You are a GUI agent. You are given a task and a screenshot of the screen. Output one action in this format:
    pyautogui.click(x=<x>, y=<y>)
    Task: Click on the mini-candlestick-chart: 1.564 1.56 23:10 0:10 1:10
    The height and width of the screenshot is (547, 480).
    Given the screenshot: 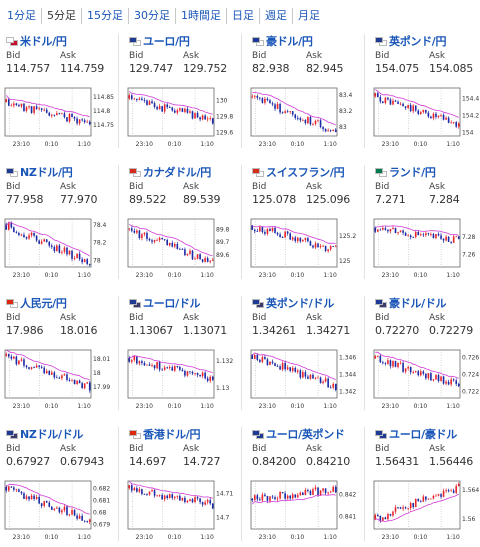 What is the action you would take?
    pyautogui.click(x=424, y=509)
    